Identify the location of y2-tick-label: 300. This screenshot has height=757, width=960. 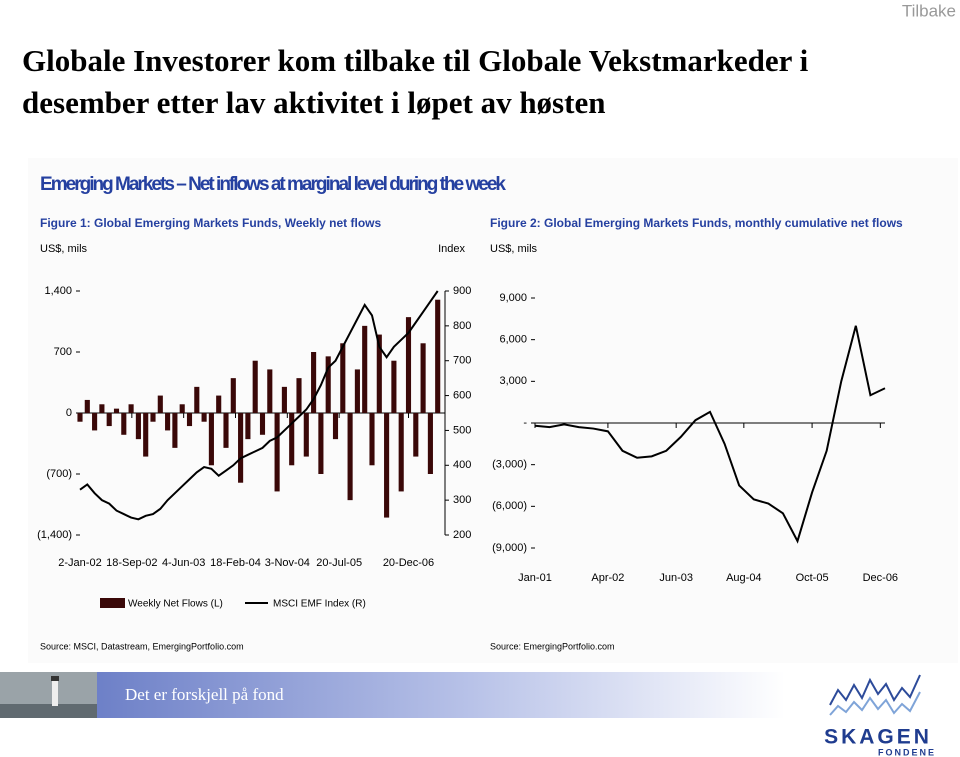
(462, 500).